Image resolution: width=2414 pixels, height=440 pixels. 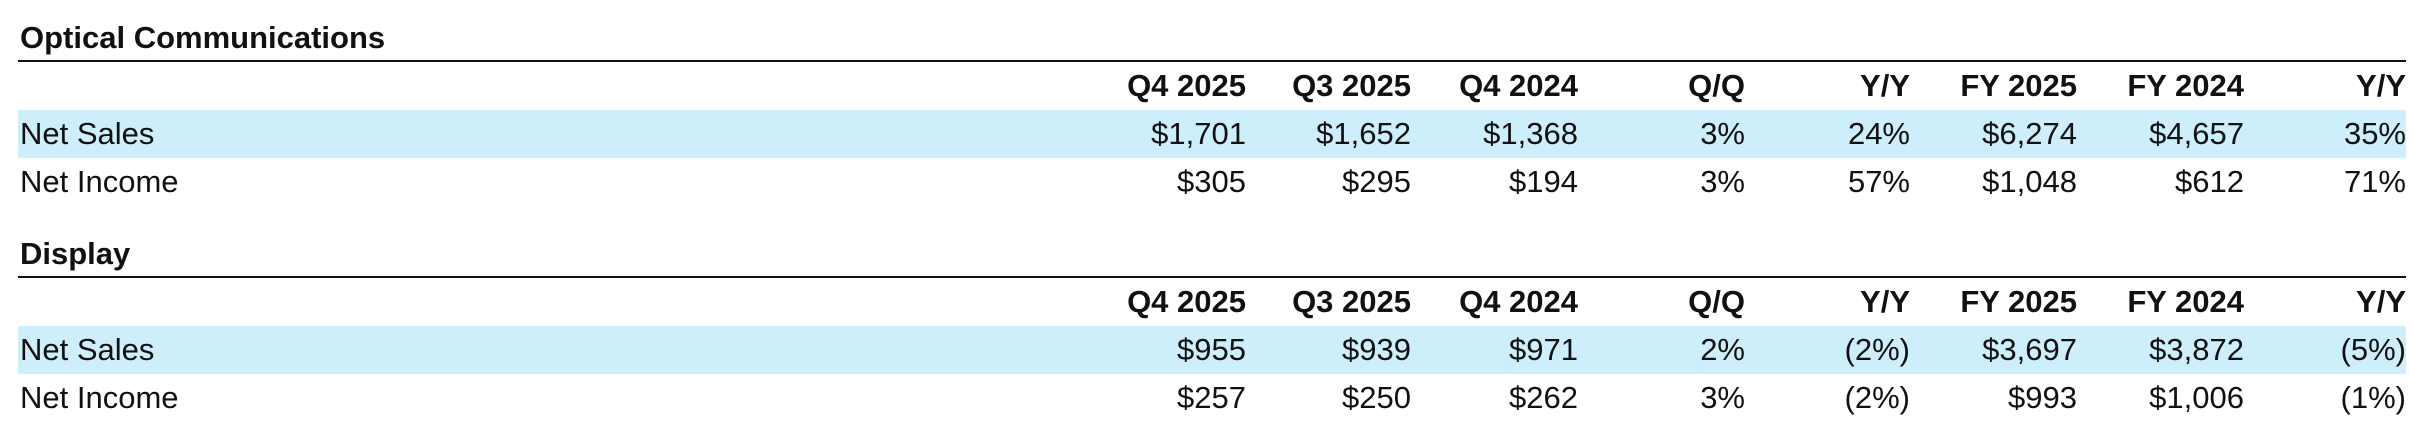 I want to click on table-cell: 71%, so click(x=2374, y=181).